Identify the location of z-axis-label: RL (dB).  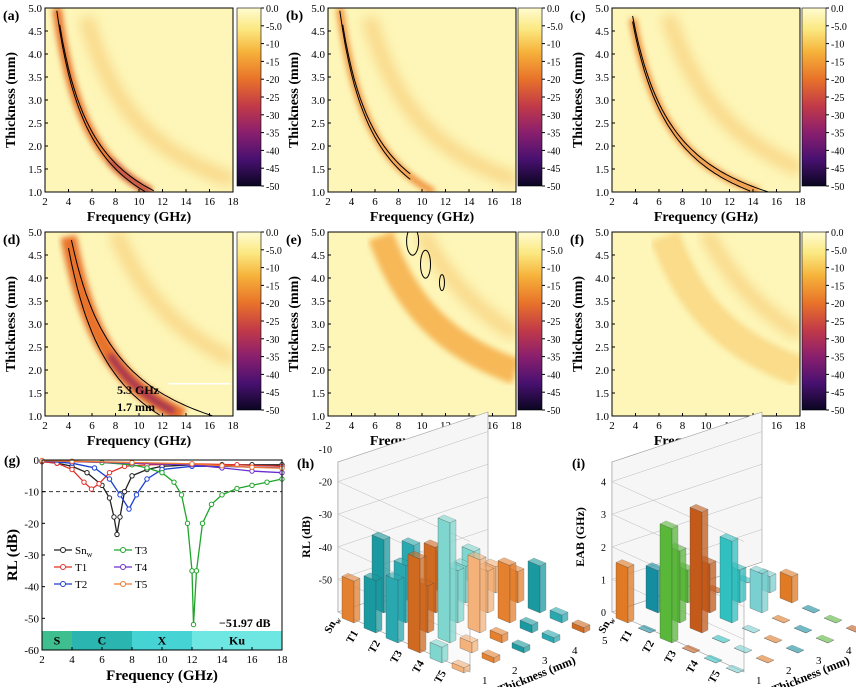
(306, 537).